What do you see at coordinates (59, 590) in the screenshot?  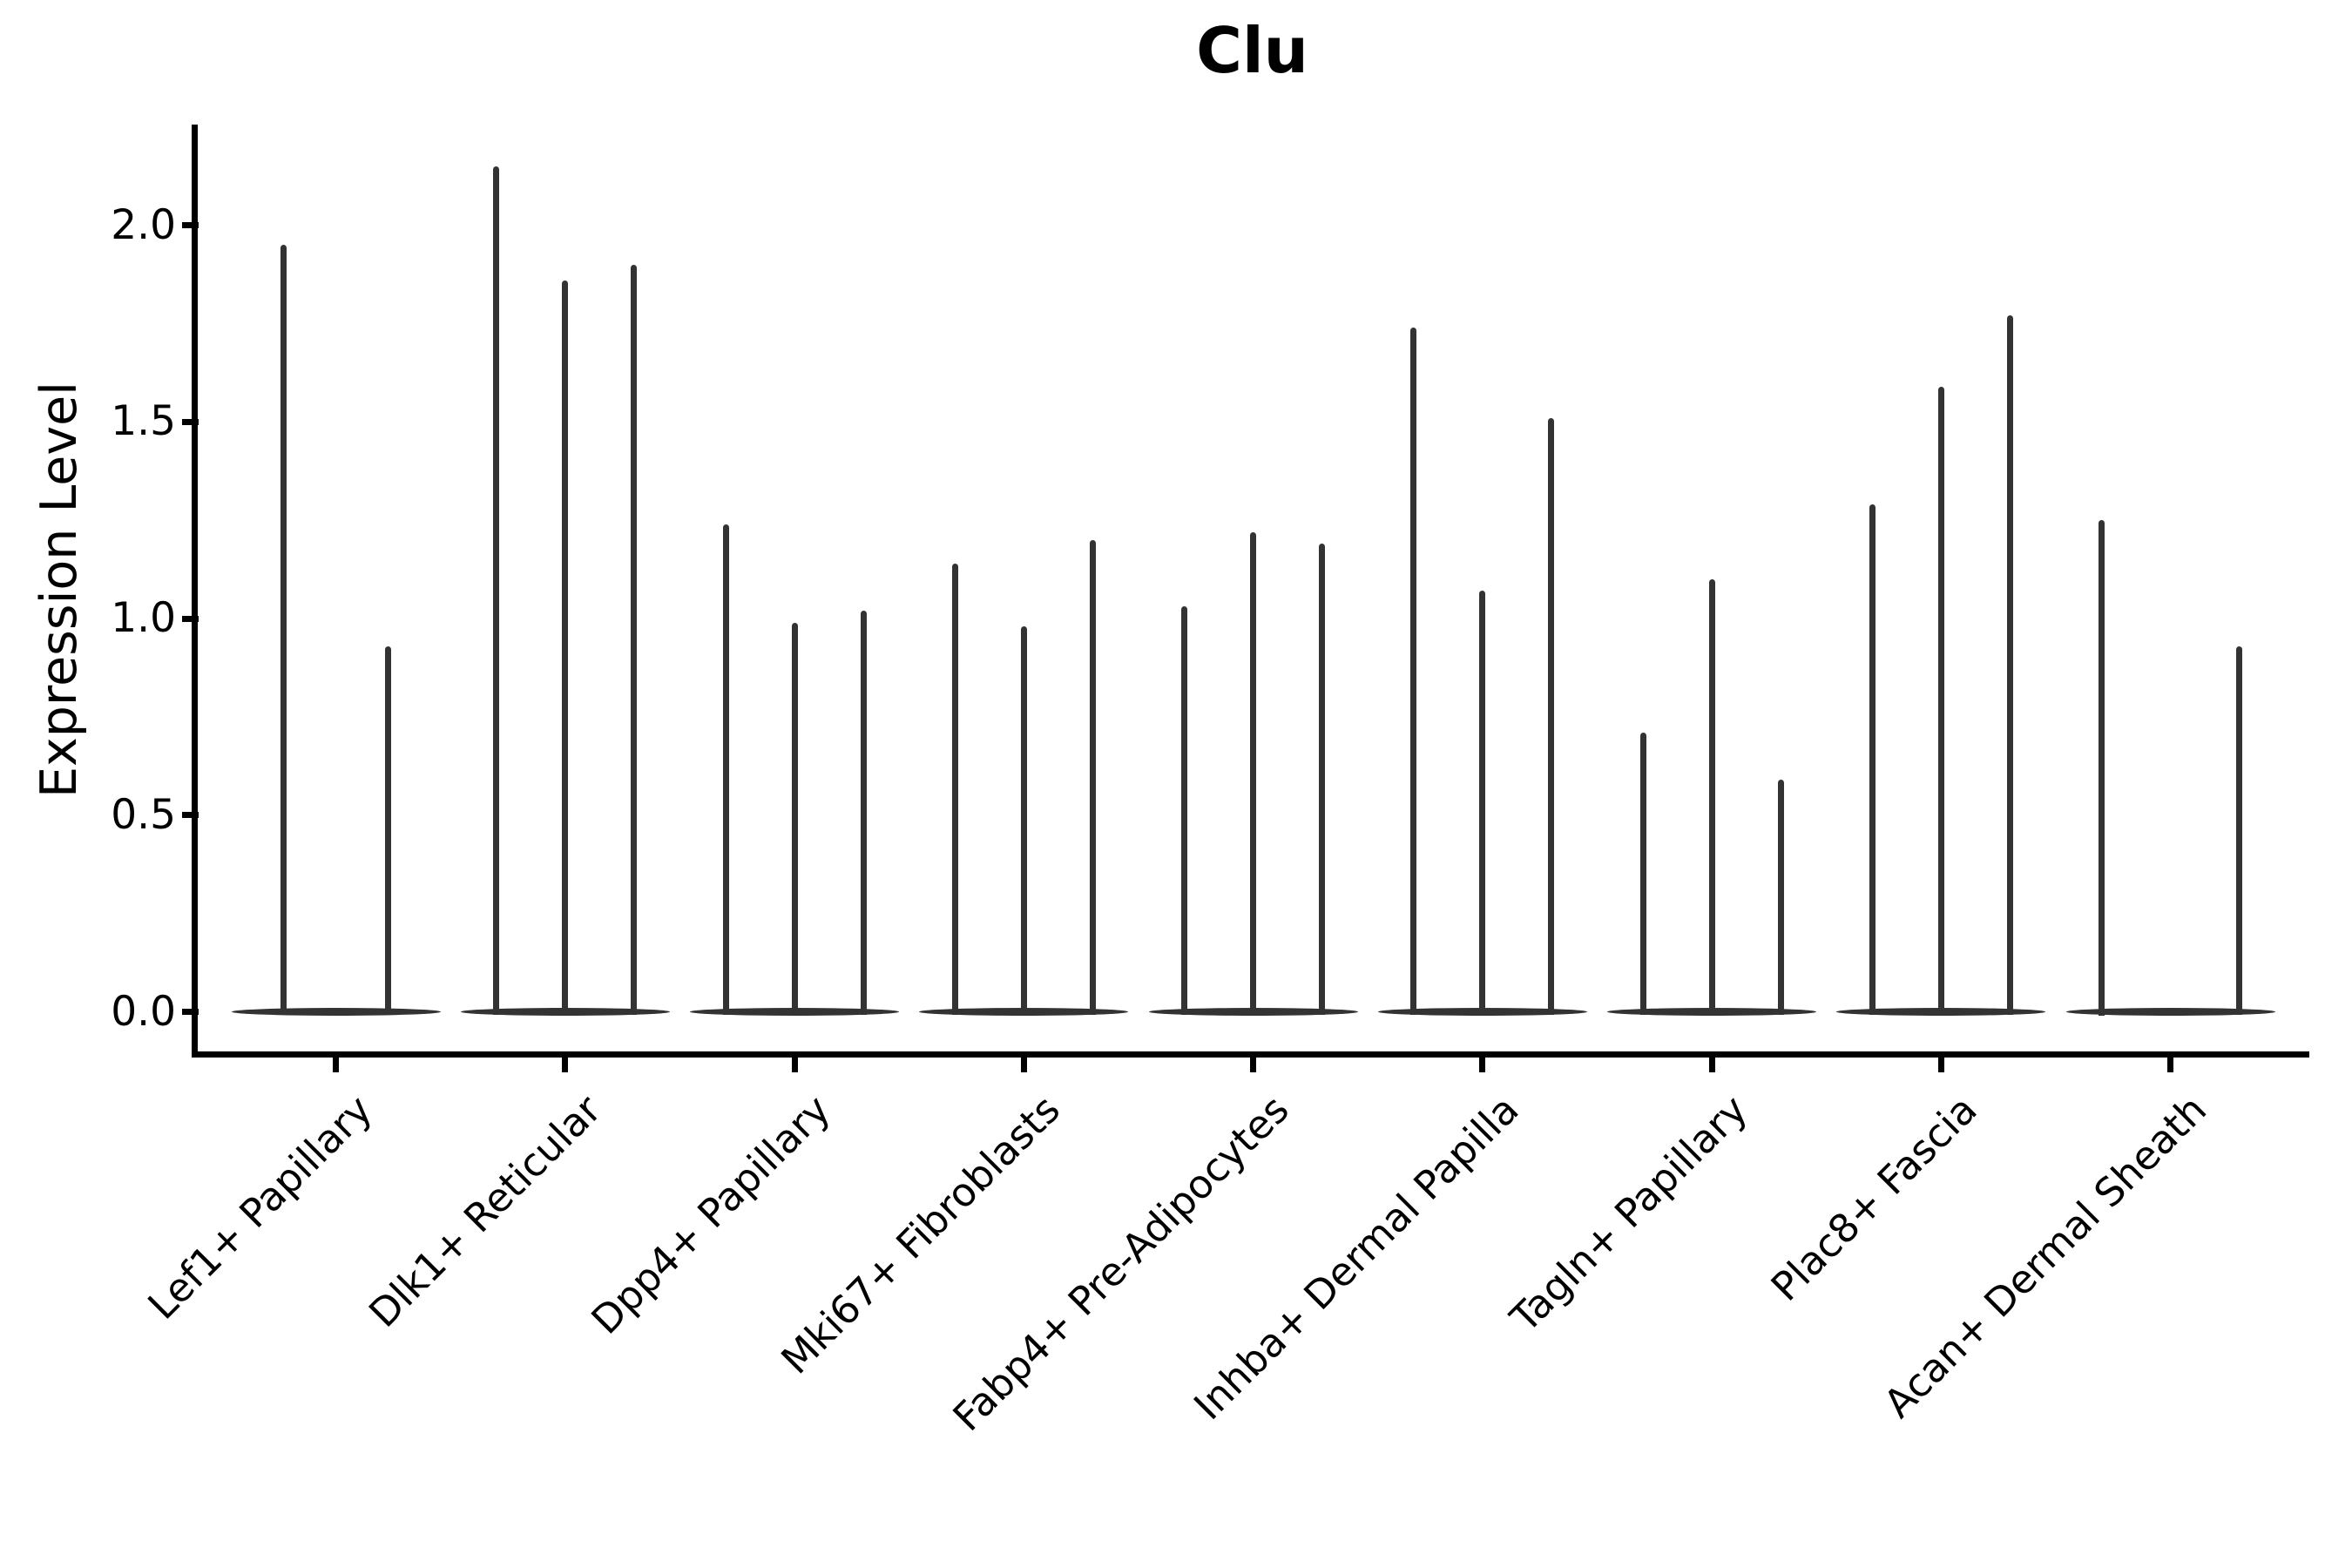 I see `y-axis-label: Expression Level` at bounding box center [59, 590].